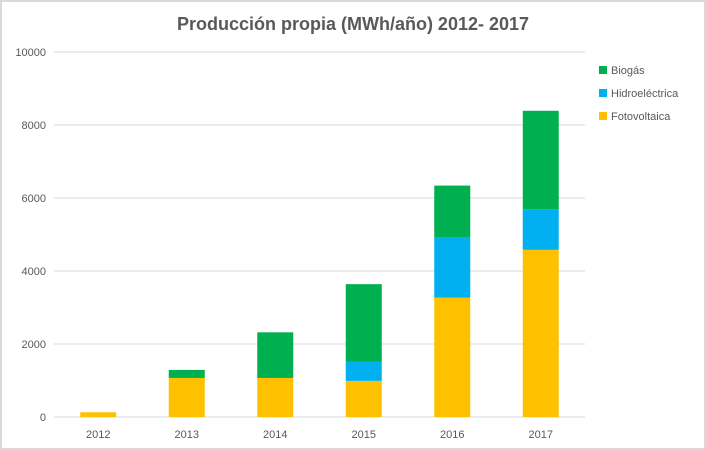 The width and height of the screenshot is (706, 450). What do you see at coordinates (645, 94) in the screenshot?
I see `legend-label: Hidroeléctrica` at bounding box center [645, 94].